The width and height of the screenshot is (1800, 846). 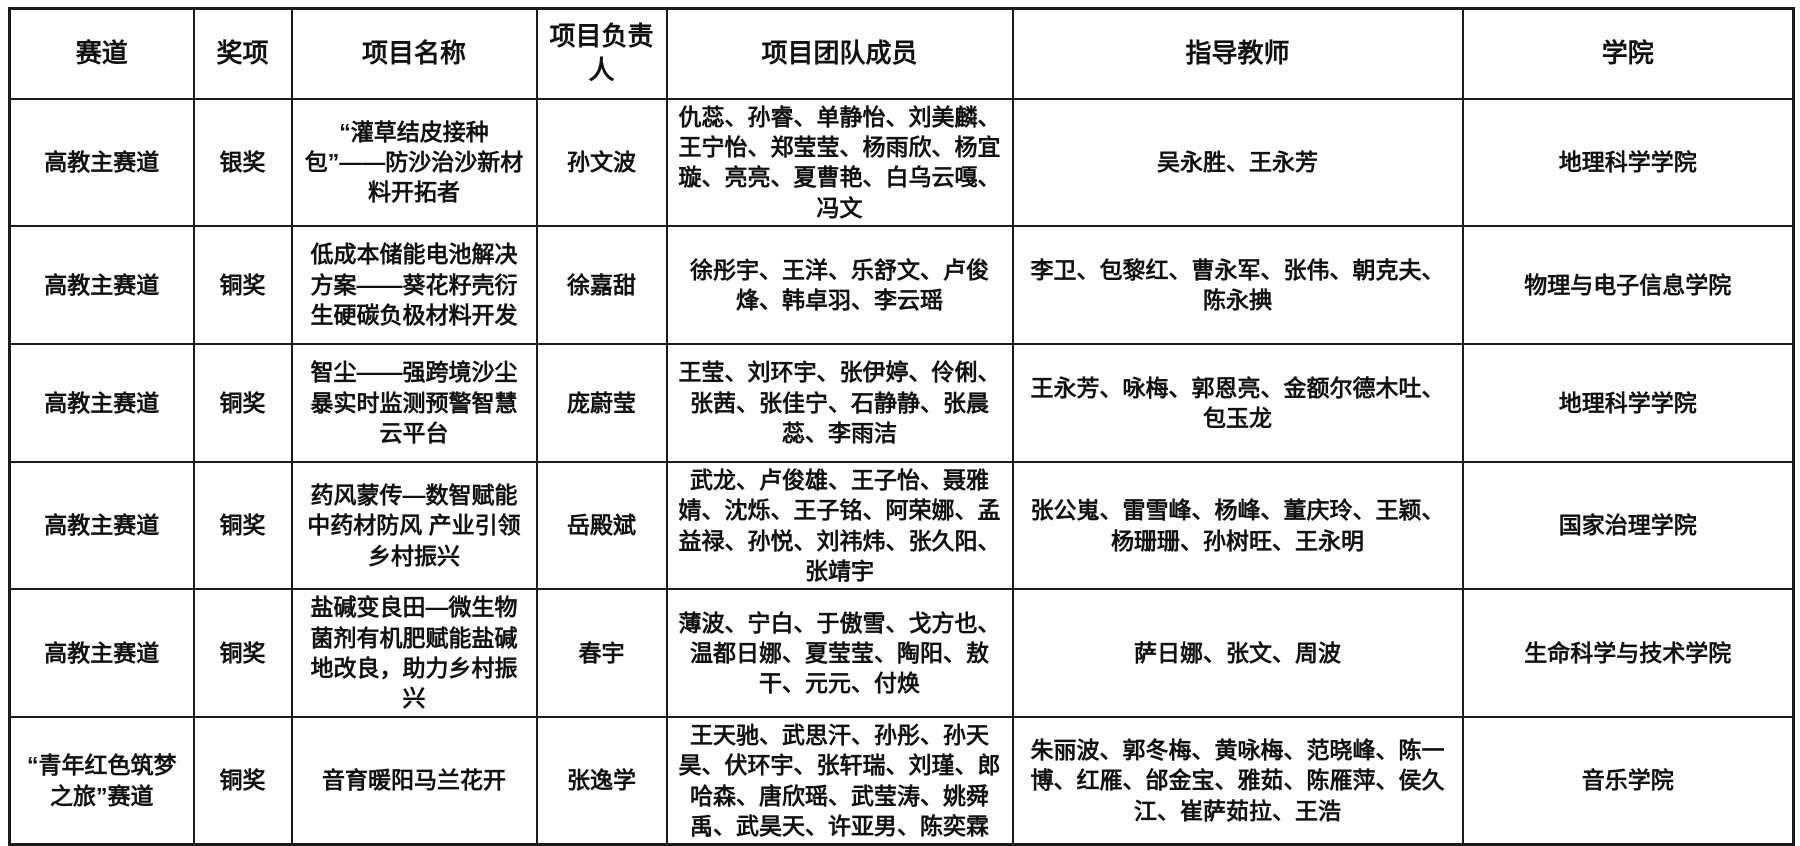 What do you see at coordinates (1237, 402) in the screenshot?
I see `cell-teachers: 王永芳、咏梅、郭恩亮、金额尔德木吐、包玉龙` at bounding box center [1237, 402].